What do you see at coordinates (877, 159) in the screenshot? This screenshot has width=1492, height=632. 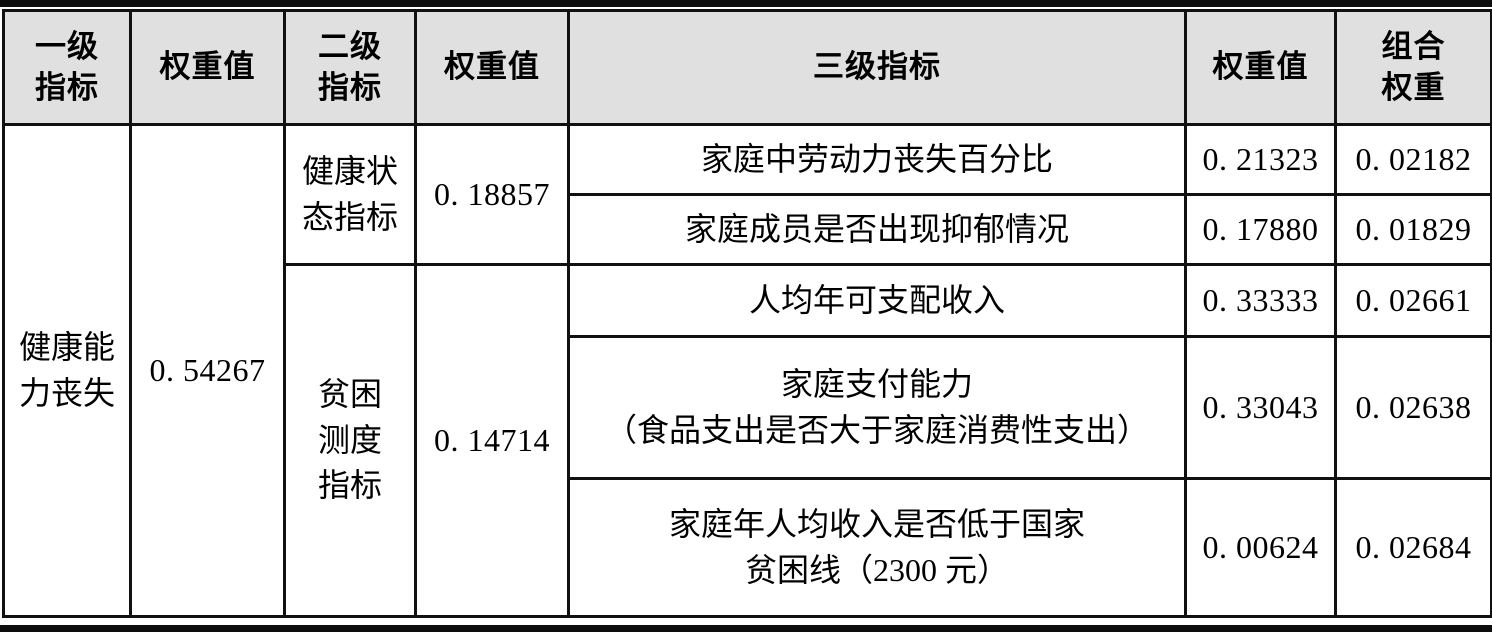 I see `level3-indicator-cell: 家庭中劳动力丧失百分比` at bounding box center [877, 159].